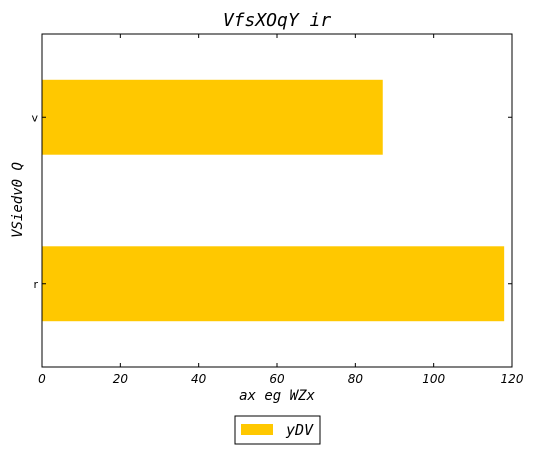  What do you see at coordinates (18, 200) in the screenshot?
I see `y-axis-label: VSiedv0 Q` at bounding box center [18, 200].